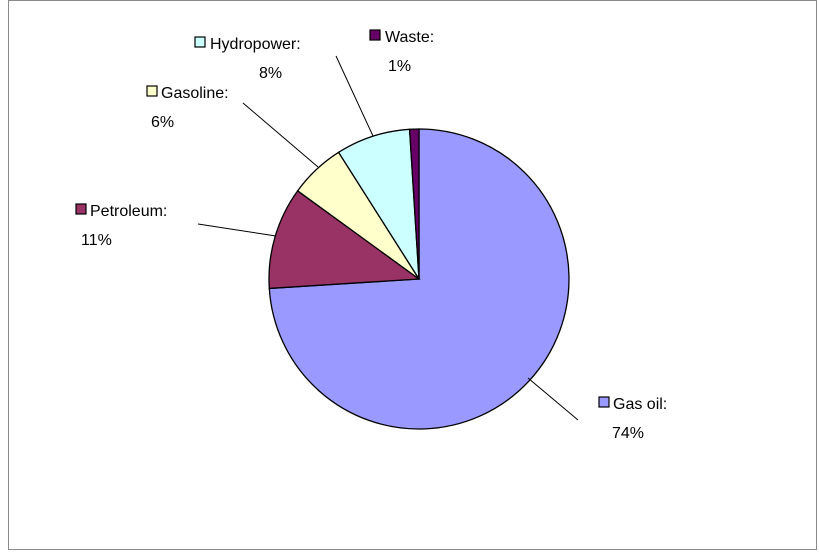  What do you see at coordinates (280, 135) in the screenshot?
I see `leader-line-gasoline` at bounding box center [280, 135].